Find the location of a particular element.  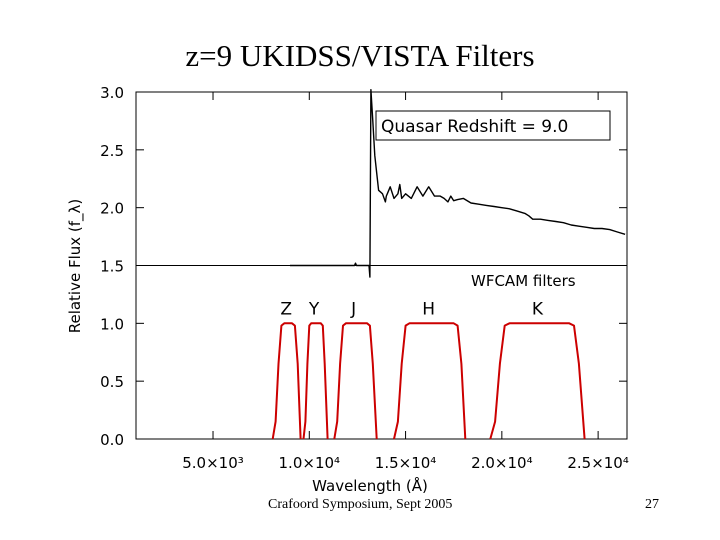

filters-annotation: WFCAM filters is located at coordinates (523, 281).